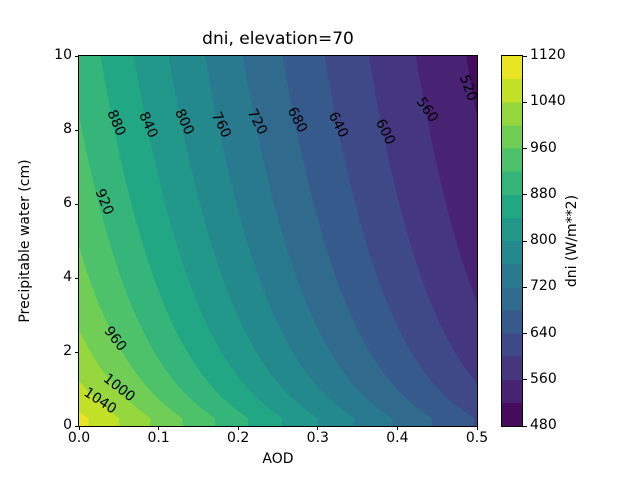 The image size is (640, 480). I want to click on contour-line-label: 600, so click(384, 132).